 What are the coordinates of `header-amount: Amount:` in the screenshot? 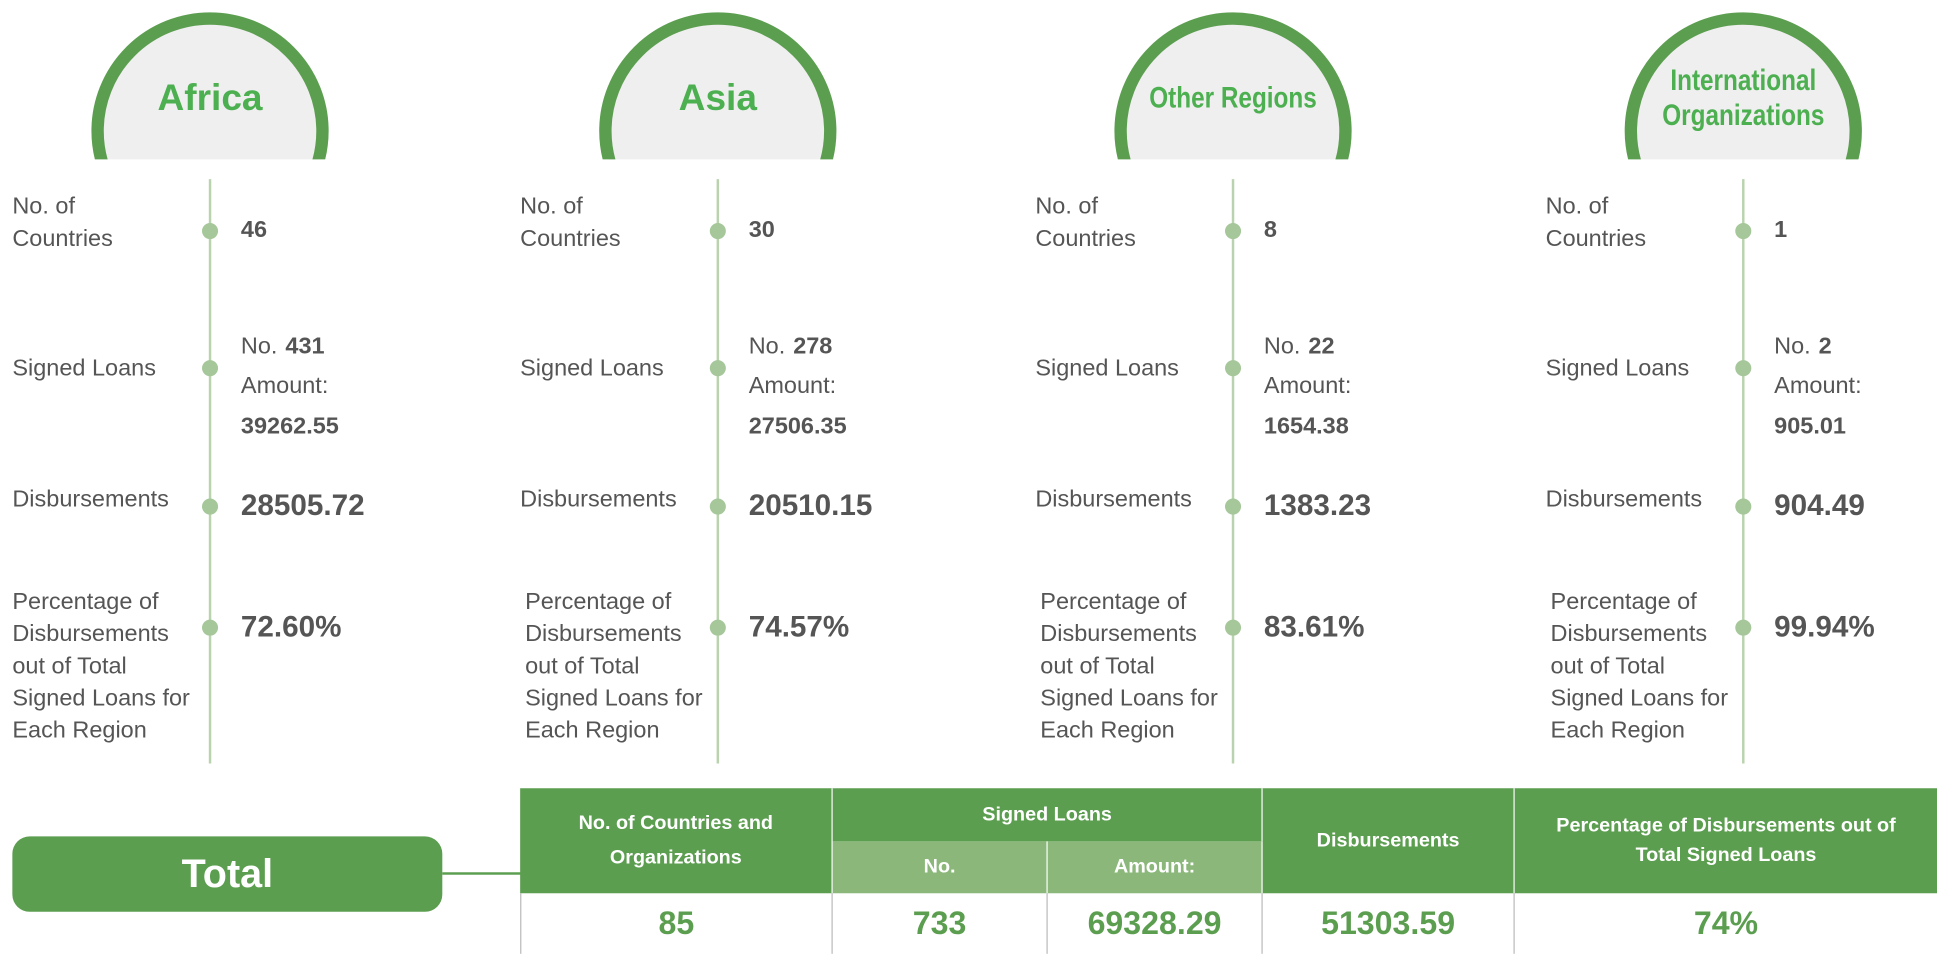 It's located at (1155, 867).